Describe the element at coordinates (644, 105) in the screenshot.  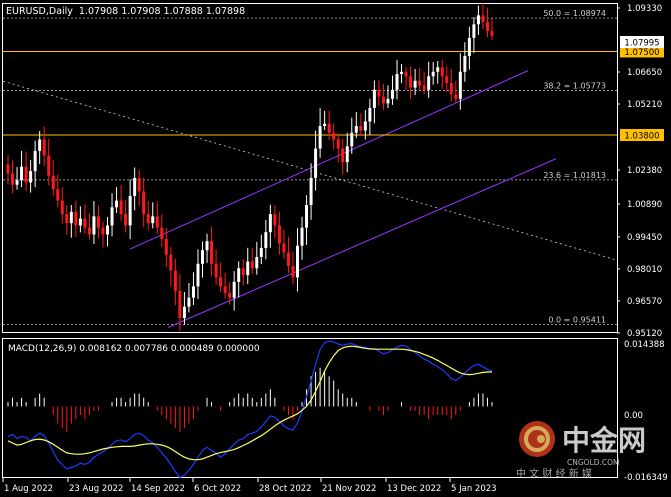
I see `price-tick-label: 1.05210` at that location.